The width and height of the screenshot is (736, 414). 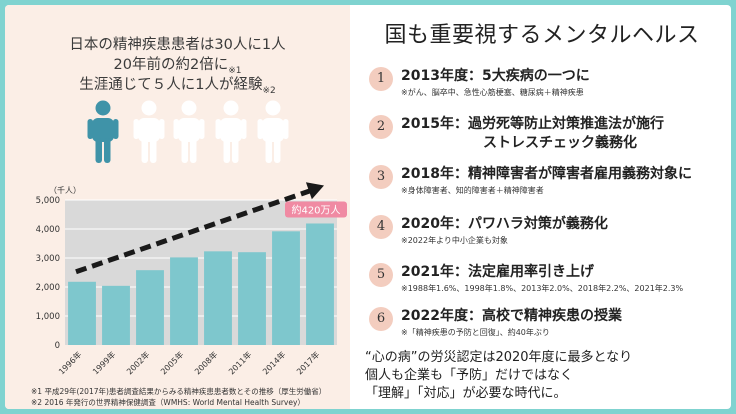 What do you see at coordinates (235, 70) in the screenshot?
I see `footnote-ref-1: ※1` at bounding box center [235, 70].